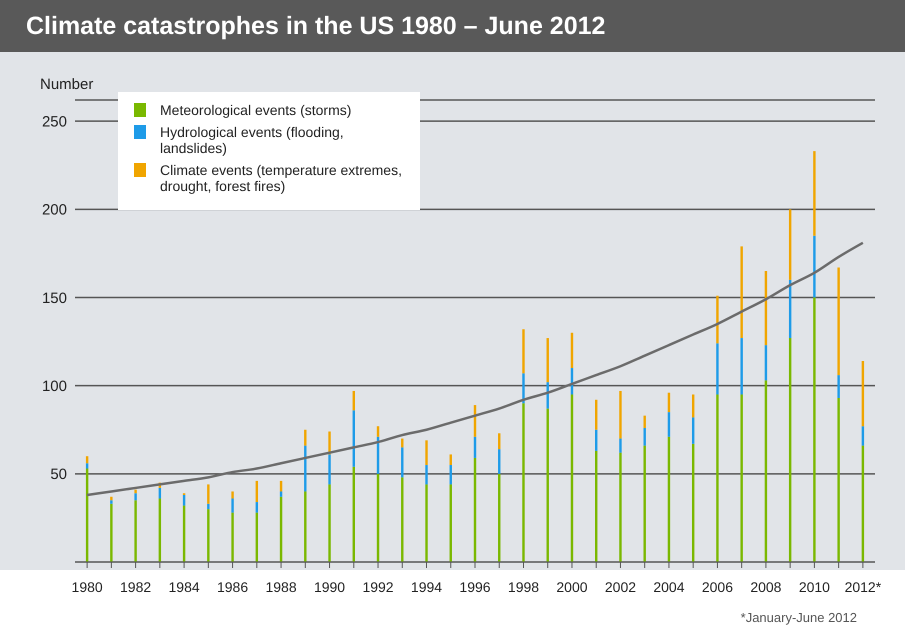 The image size is (905, 630). What do you see at coordinates (87, 586) in the screenshot?
I see `x-tick-label: 1980` at bounding box center [87, 586].